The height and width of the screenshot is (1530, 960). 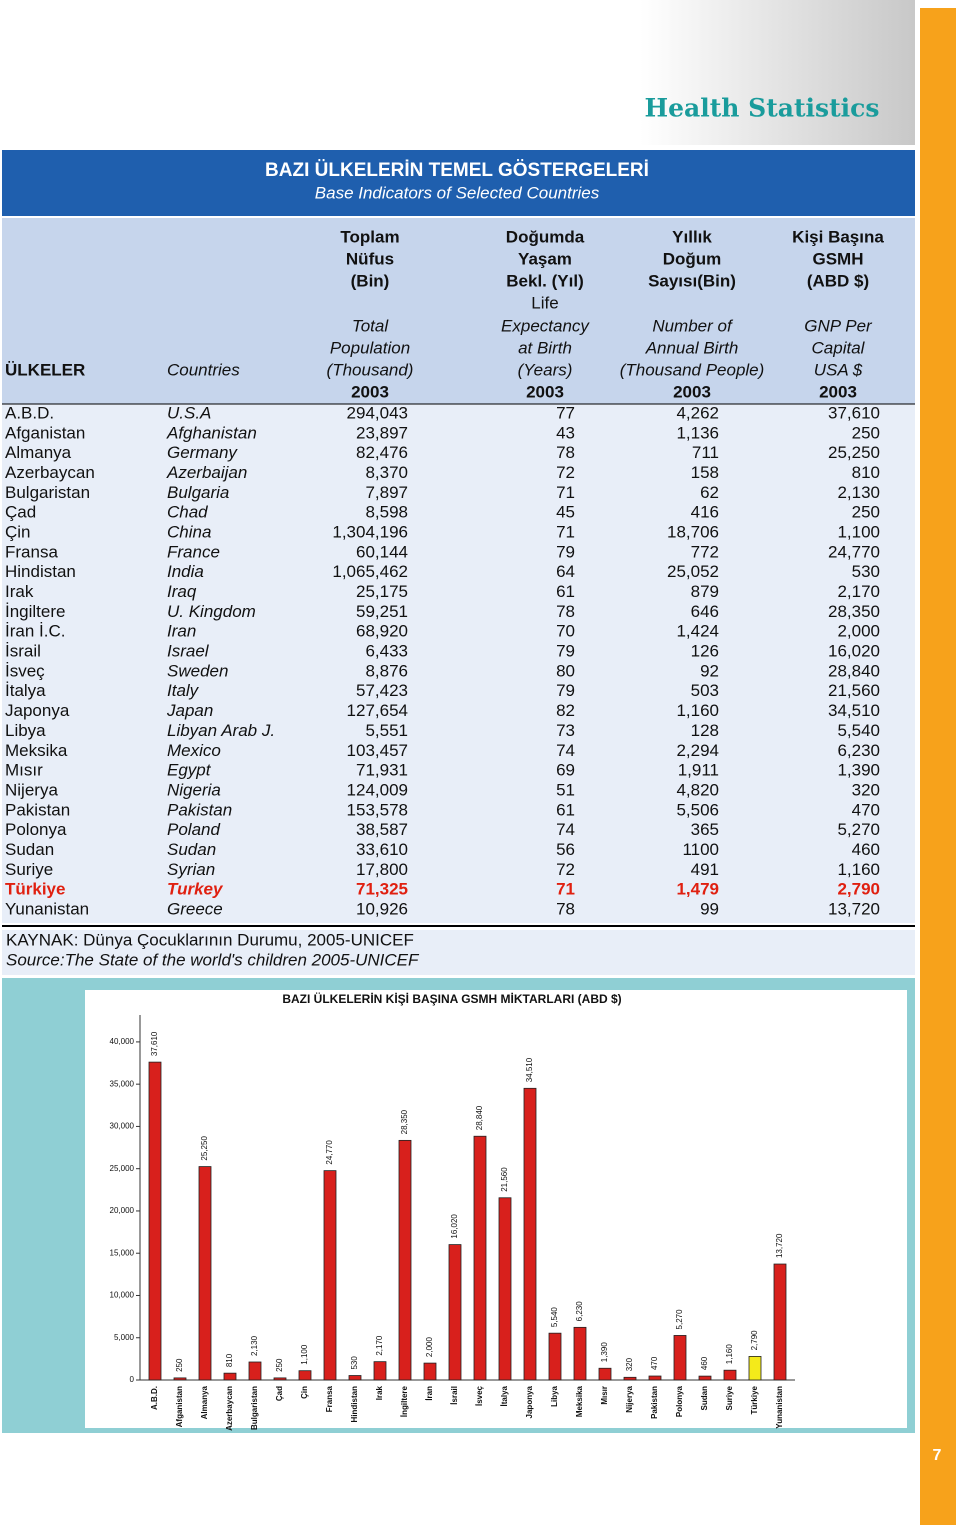 I want to click on table-cell: 92, so click(x=709, y=670).